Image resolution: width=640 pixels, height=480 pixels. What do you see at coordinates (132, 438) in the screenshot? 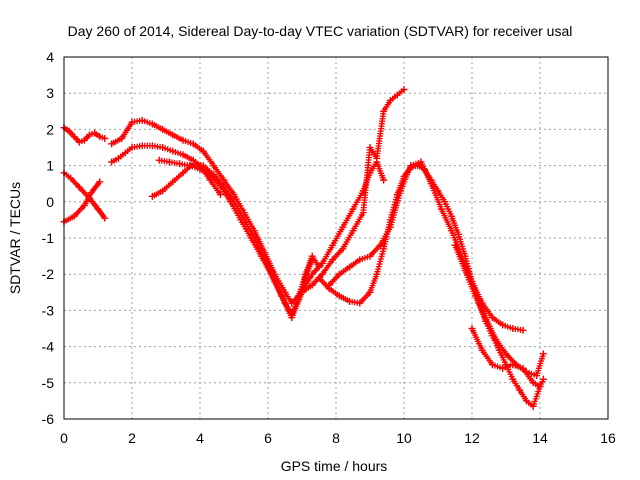
I see `x-tick-label: 2` at bounding box center [132, 438].